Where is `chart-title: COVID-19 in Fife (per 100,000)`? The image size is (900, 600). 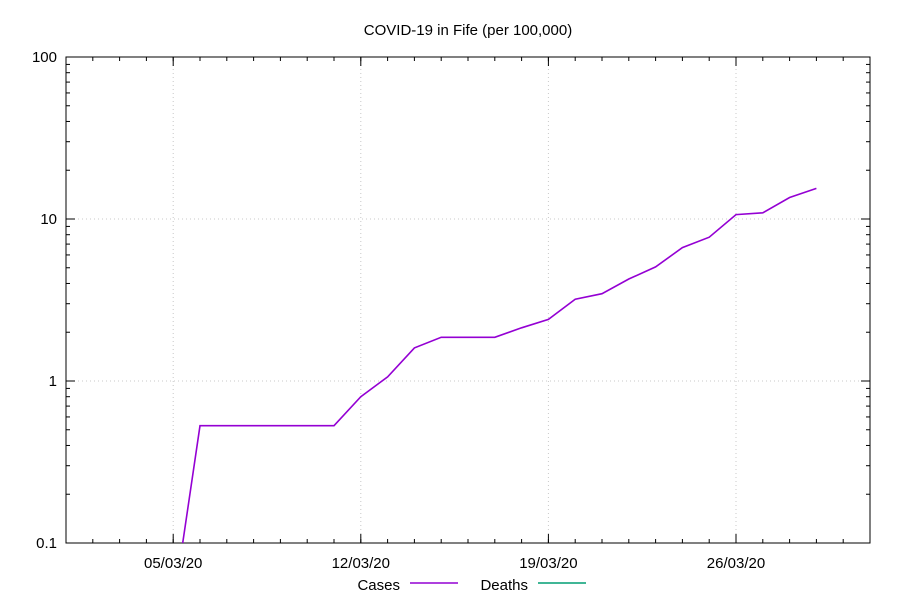 chart-title: COVID-19 in Fife (per 100,000) is located at coordinates (468, 30).